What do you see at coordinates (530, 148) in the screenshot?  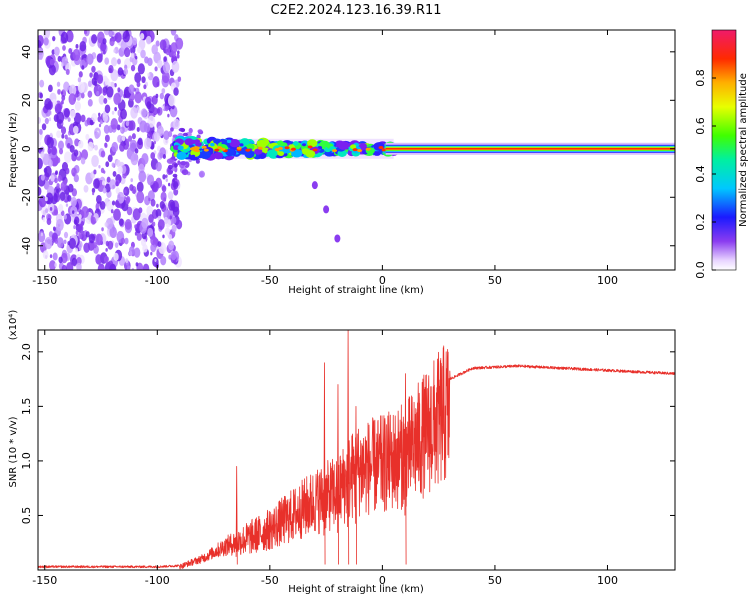 I see `steady-band-red` at bounding box center [530, 148].